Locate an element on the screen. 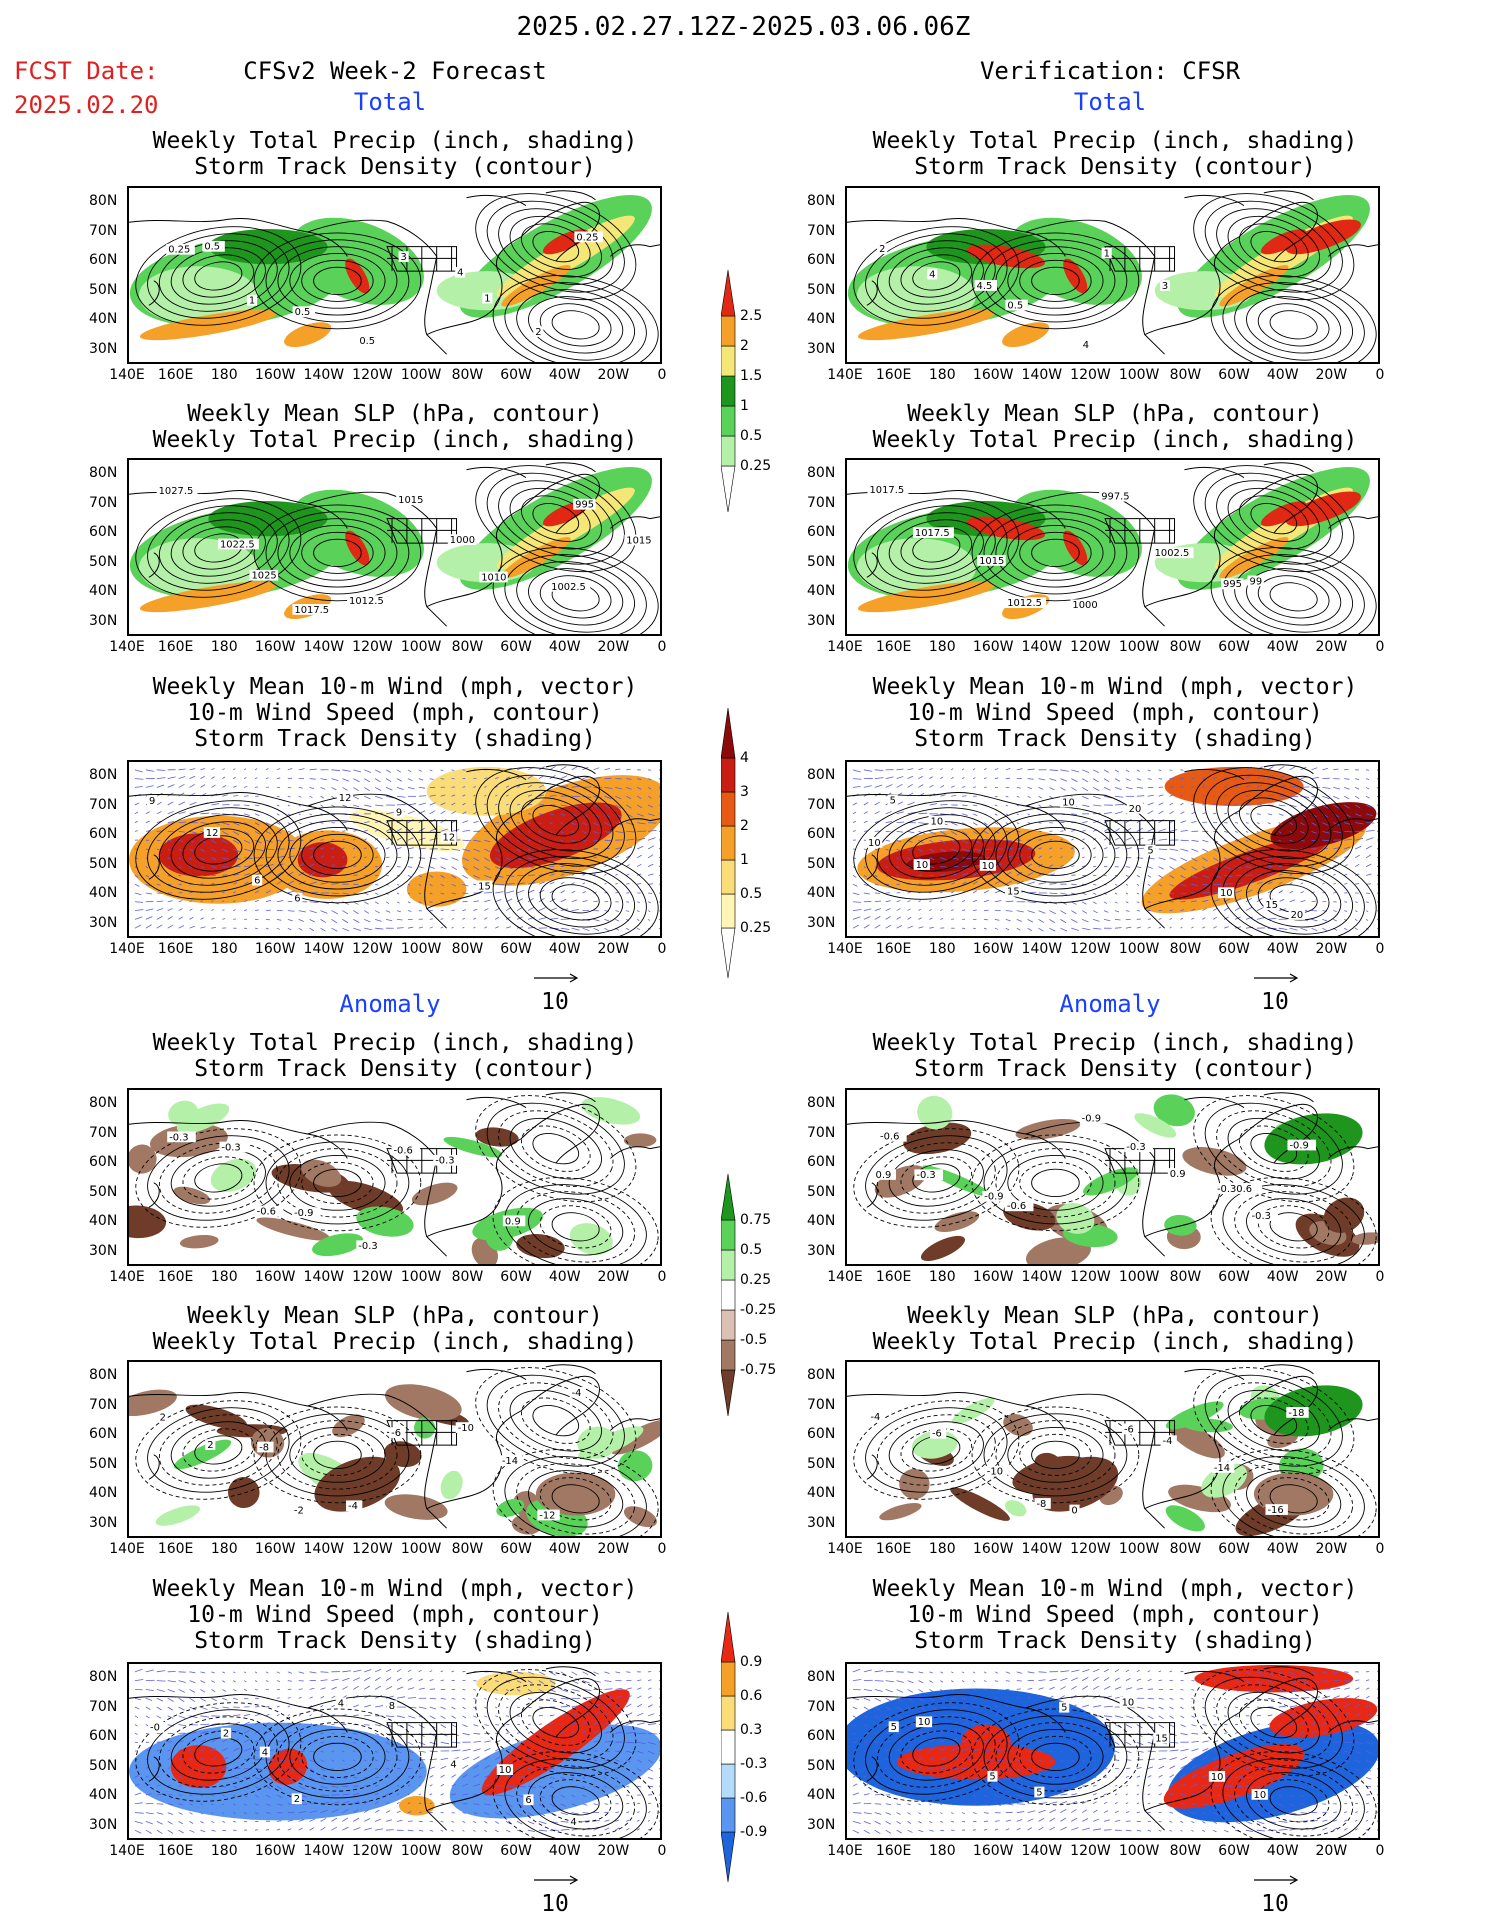 Image resolution: width=1487 pixels, height=1925 pixels. colorbar-label: -0.25 is located at coordinates (758, 1310).